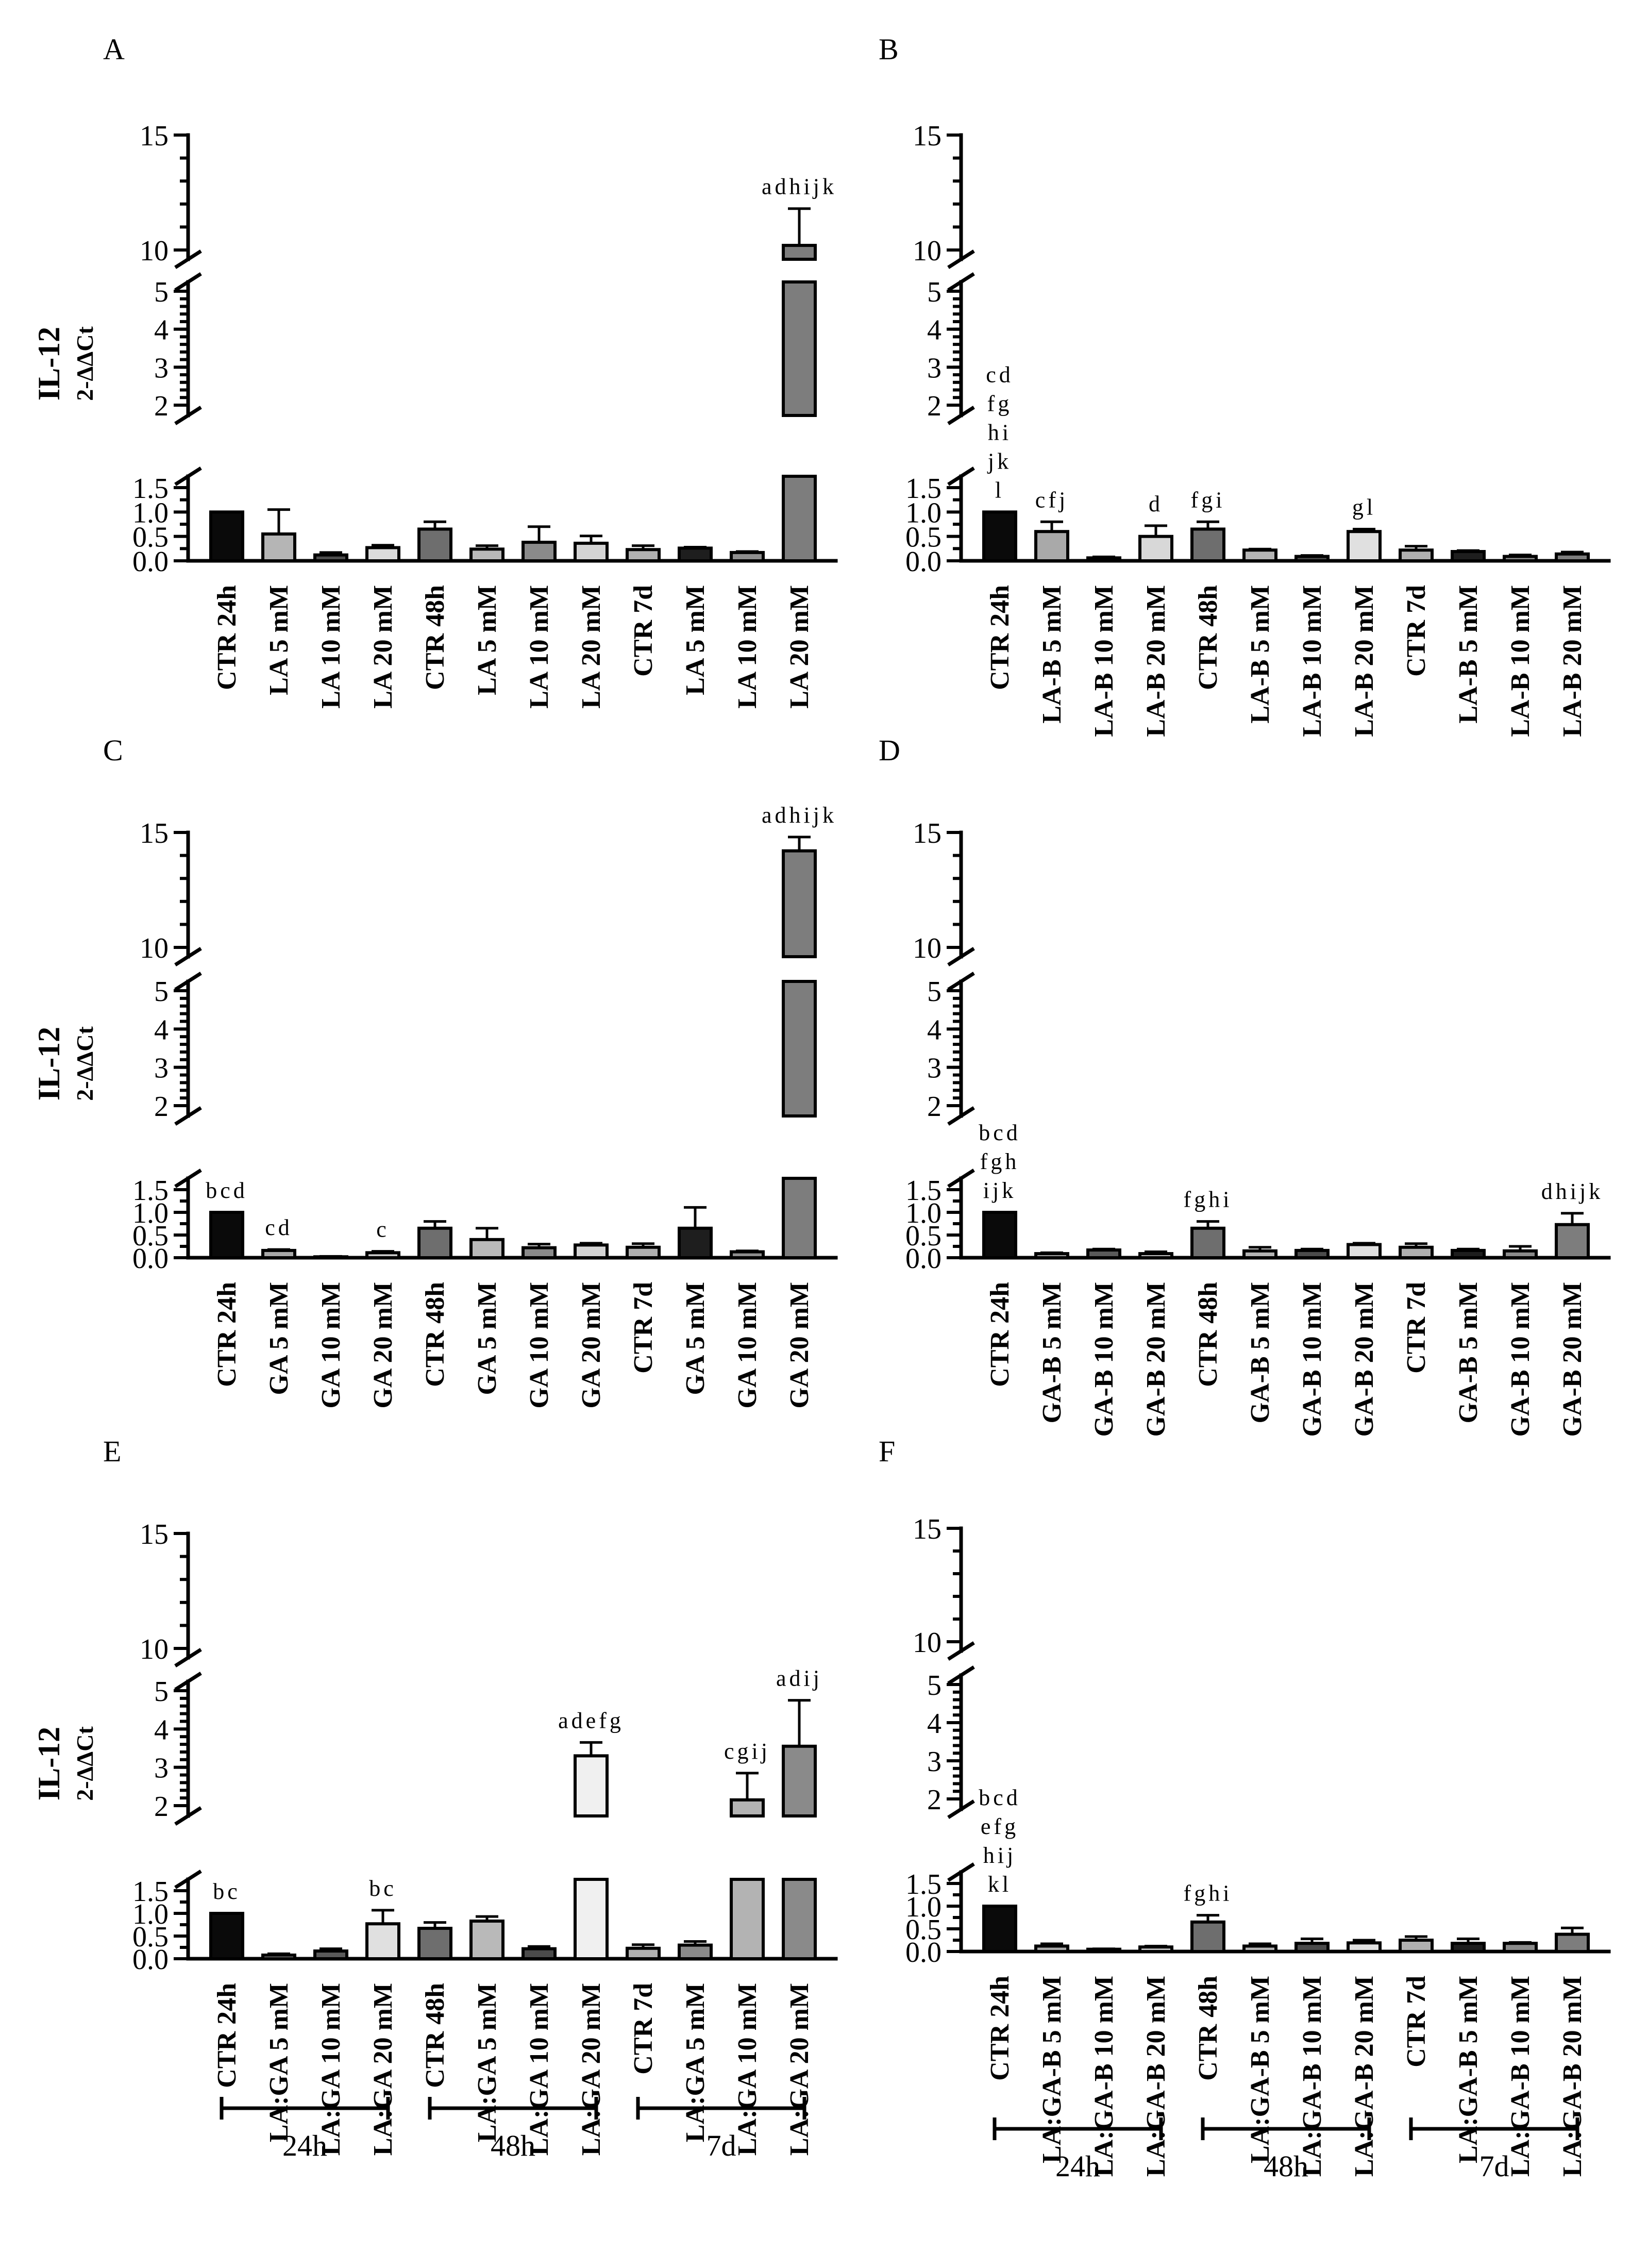  I want to click on significance-label: kl, so click(1000, 1884).